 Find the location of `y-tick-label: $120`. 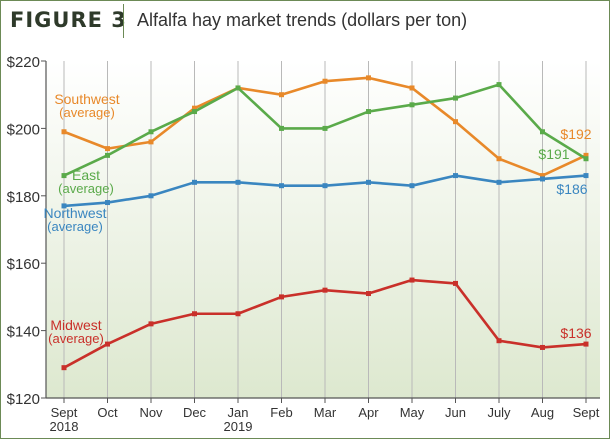

y-tick-label: $120 is located at coordinates (23, 399).